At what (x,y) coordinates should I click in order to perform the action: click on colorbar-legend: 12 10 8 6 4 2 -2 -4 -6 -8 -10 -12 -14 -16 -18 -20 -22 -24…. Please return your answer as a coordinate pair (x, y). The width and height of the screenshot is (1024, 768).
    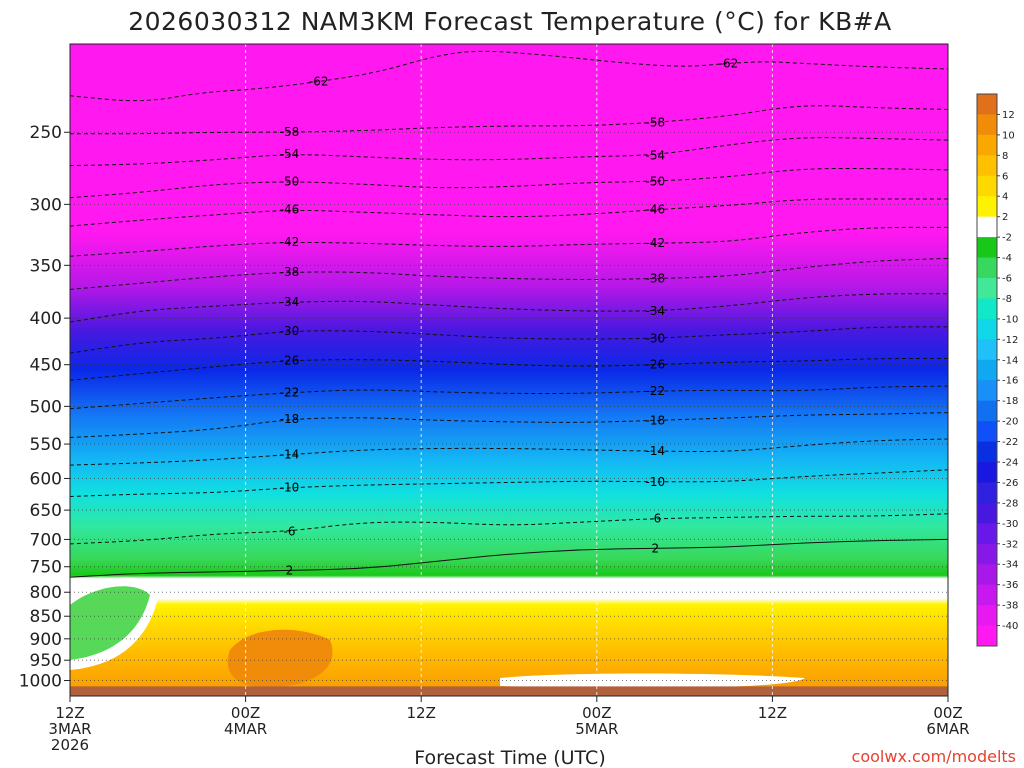
    Looking at the image, I should click on (997, 370).